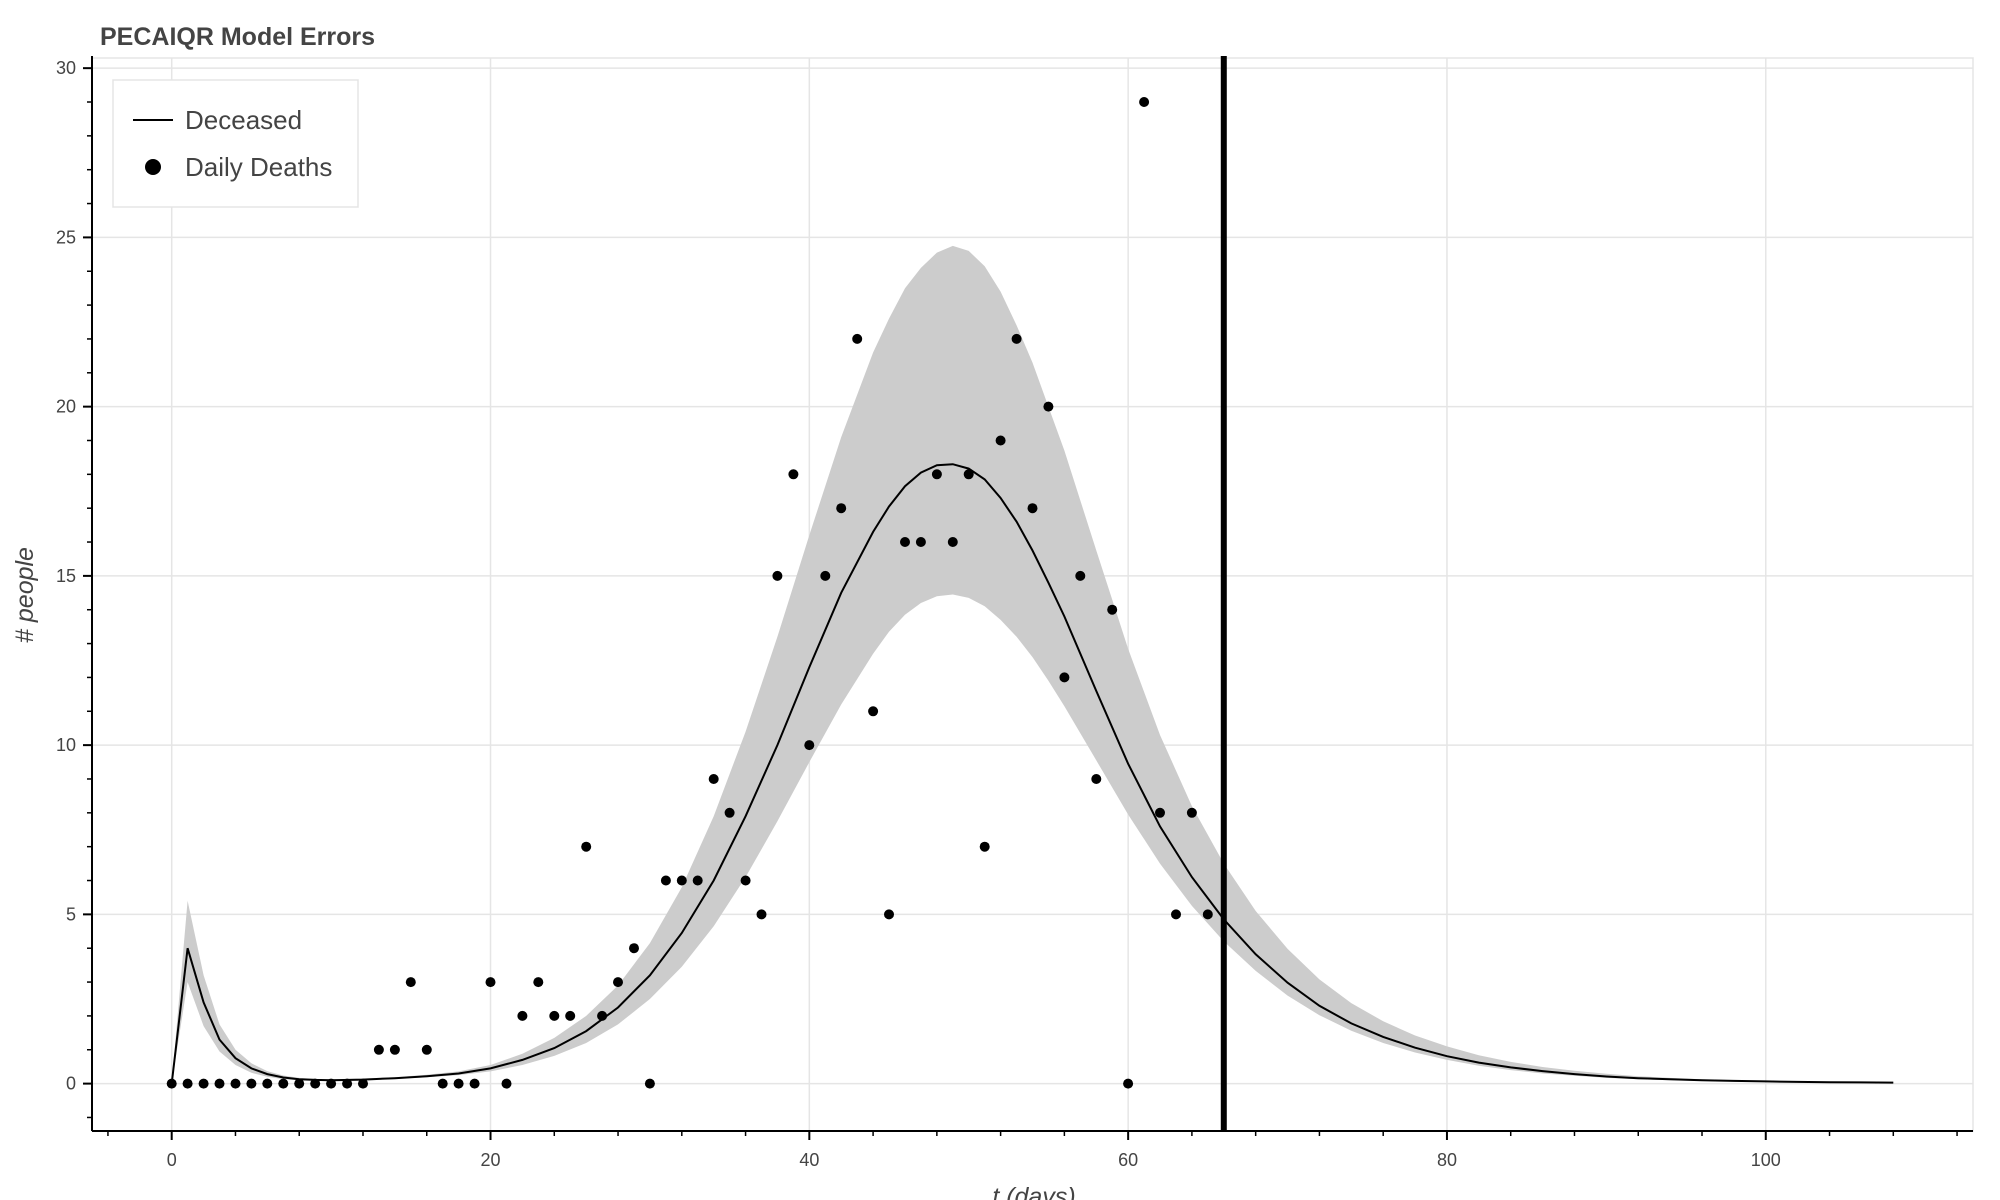 The height and width of the screenshot is (1200, 2000). What do you see at coordinates (1033, 1191) in the screenshot?
I see `x-axis-label: t (days)` at bounding box center [1033, 1191].